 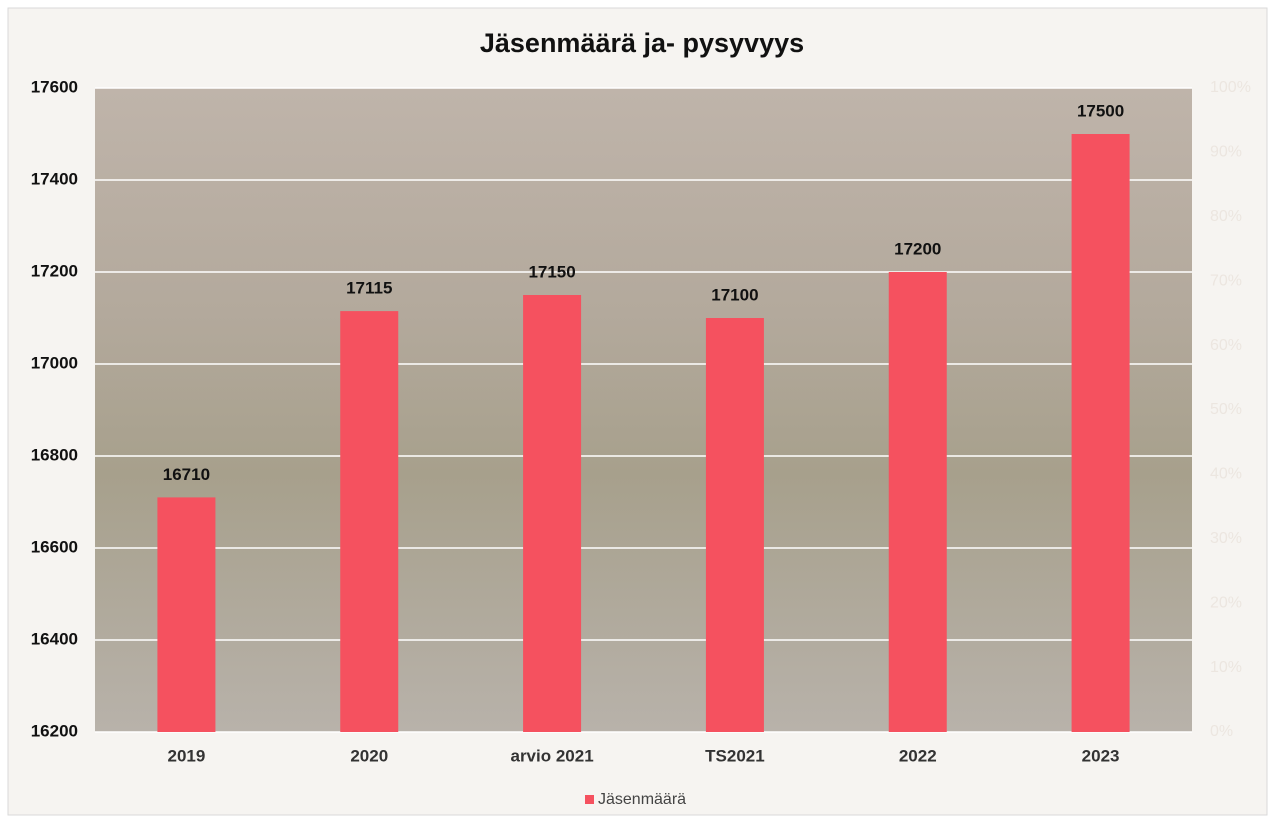 What do you see at coordinates (1230, 87) in the screenshot?
I see `y2-tick-label: 100%` at bounding box center [1230, 87].